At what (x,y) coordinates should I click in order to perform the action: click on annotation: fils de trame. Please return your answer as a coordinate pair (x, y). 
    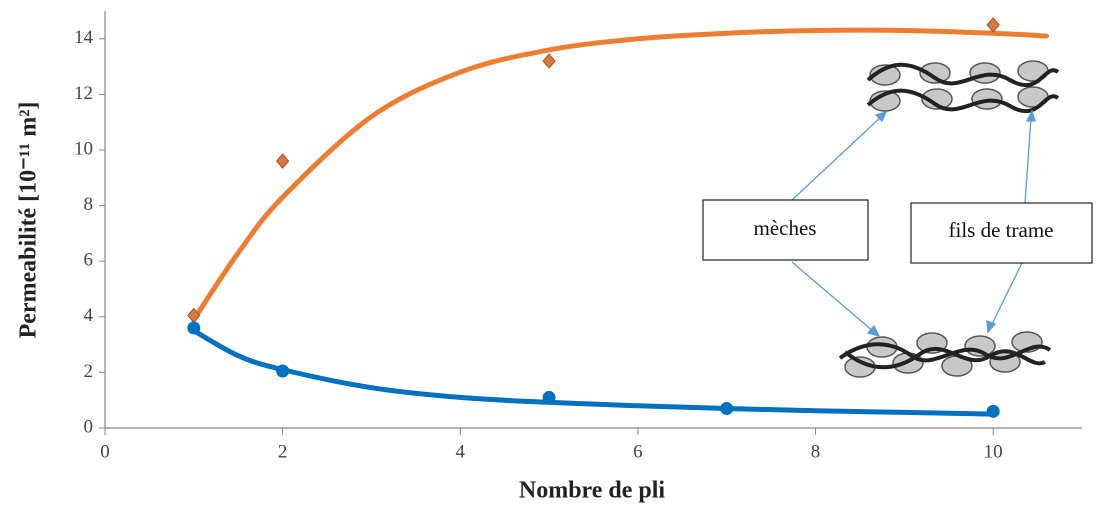
    Looking at the image, I should click on (1001, 230).